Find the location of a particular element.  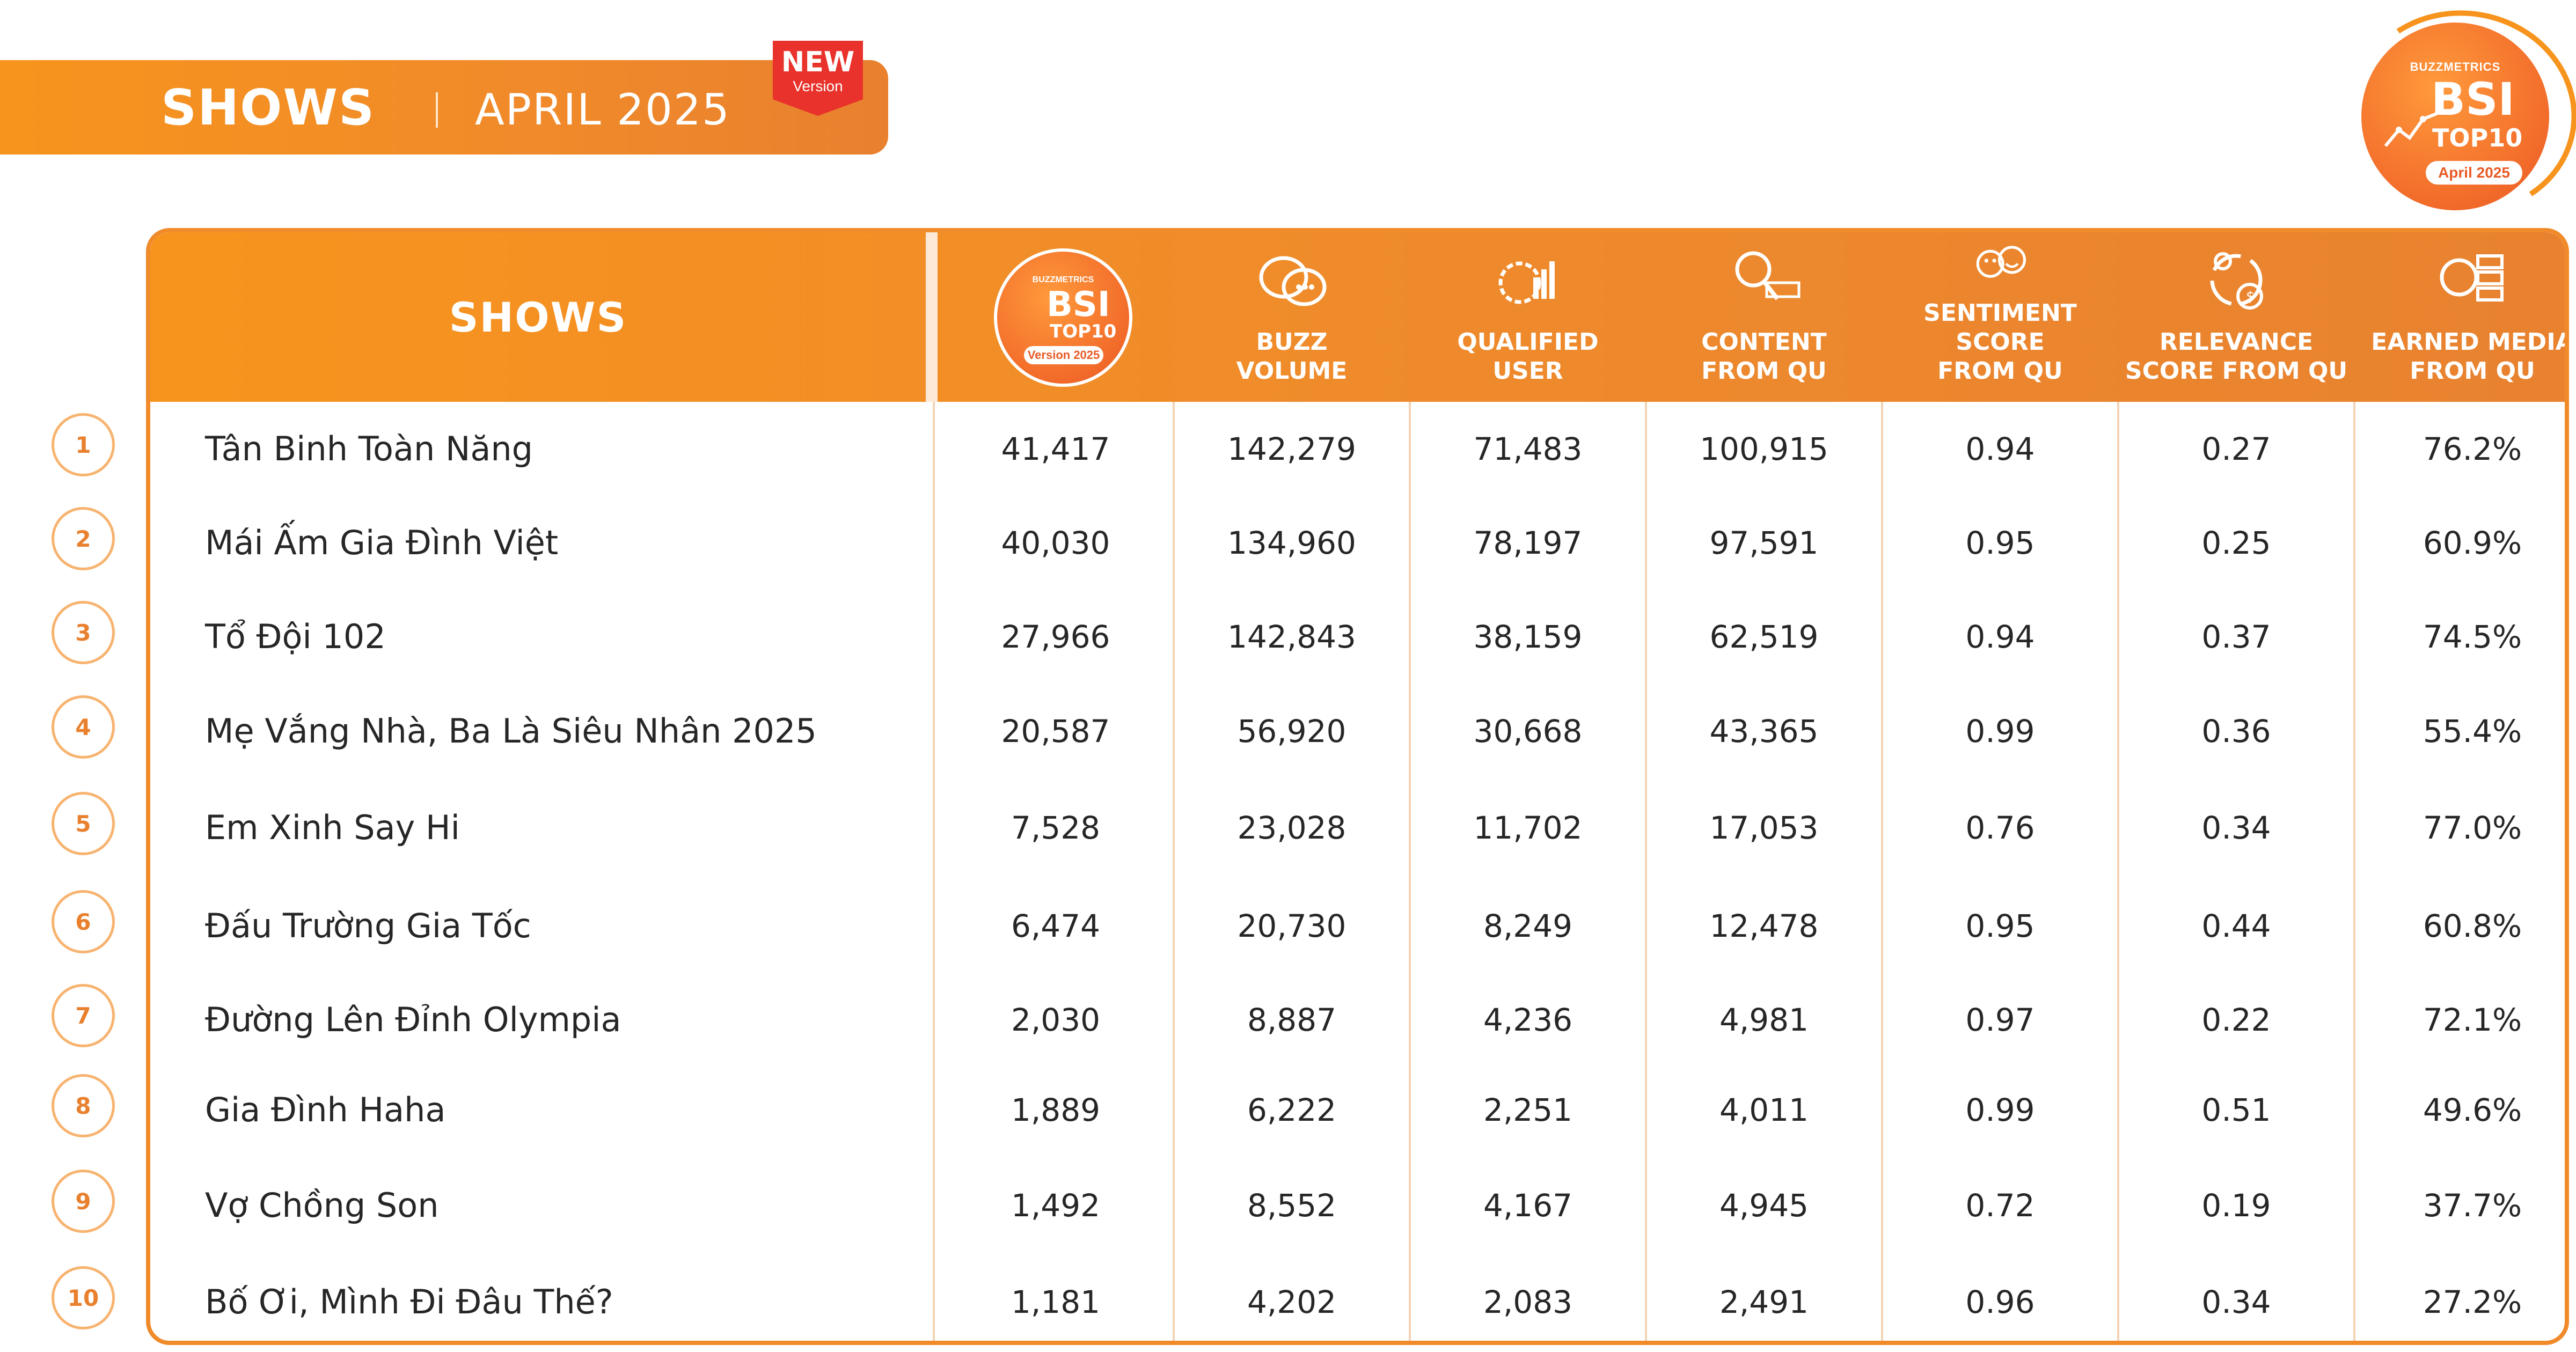

show-name: Mẹ Vắng Nhà, Ba Là Siêu Nhân 2025 is located at coordinates (511, 731).